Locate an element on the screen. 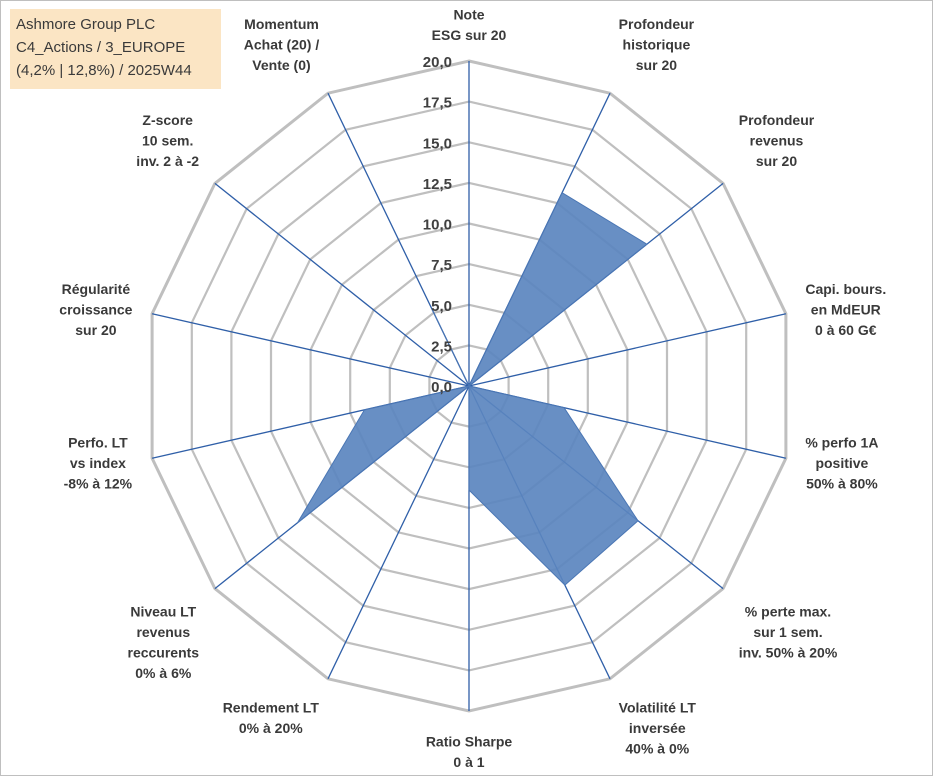  axis-label-group: Profondeur historique sur 20 is located at coordinates (657, 44).